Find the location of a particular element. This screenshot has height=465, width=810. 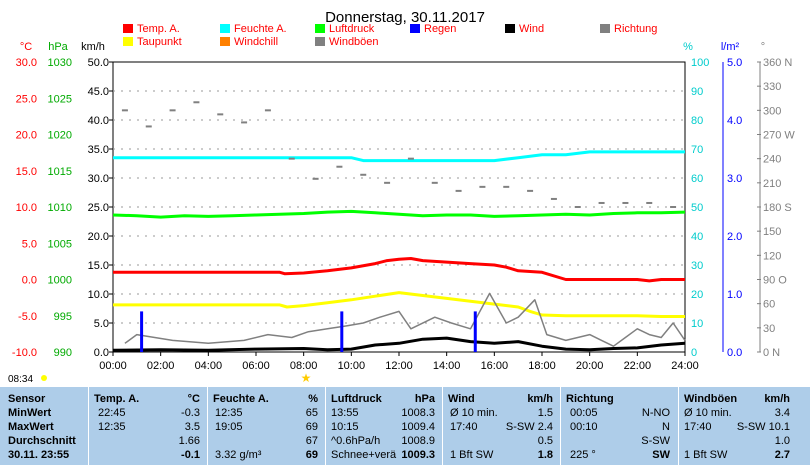

axis-tick-label: 4.0 is located at coordinates (734, 121).